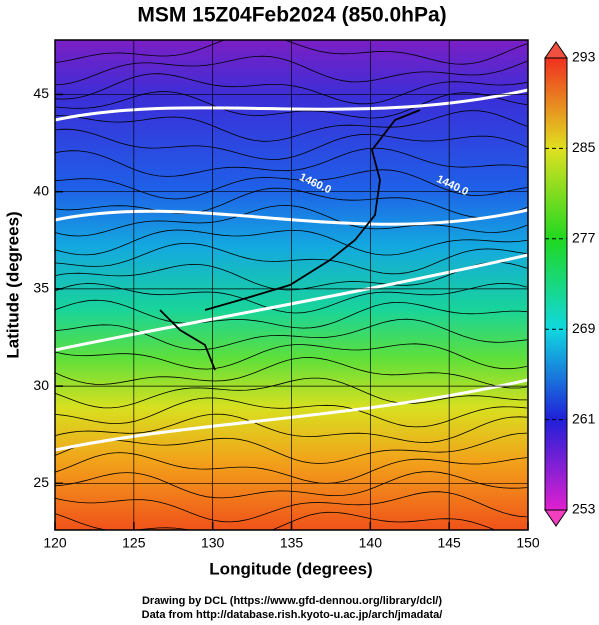 The width and height of the screenshot is (599, 625). What do you see at coordinates (41, 482) in the screenshot?
I see `y-tick-label: 25` at bounding box center [41, 482].